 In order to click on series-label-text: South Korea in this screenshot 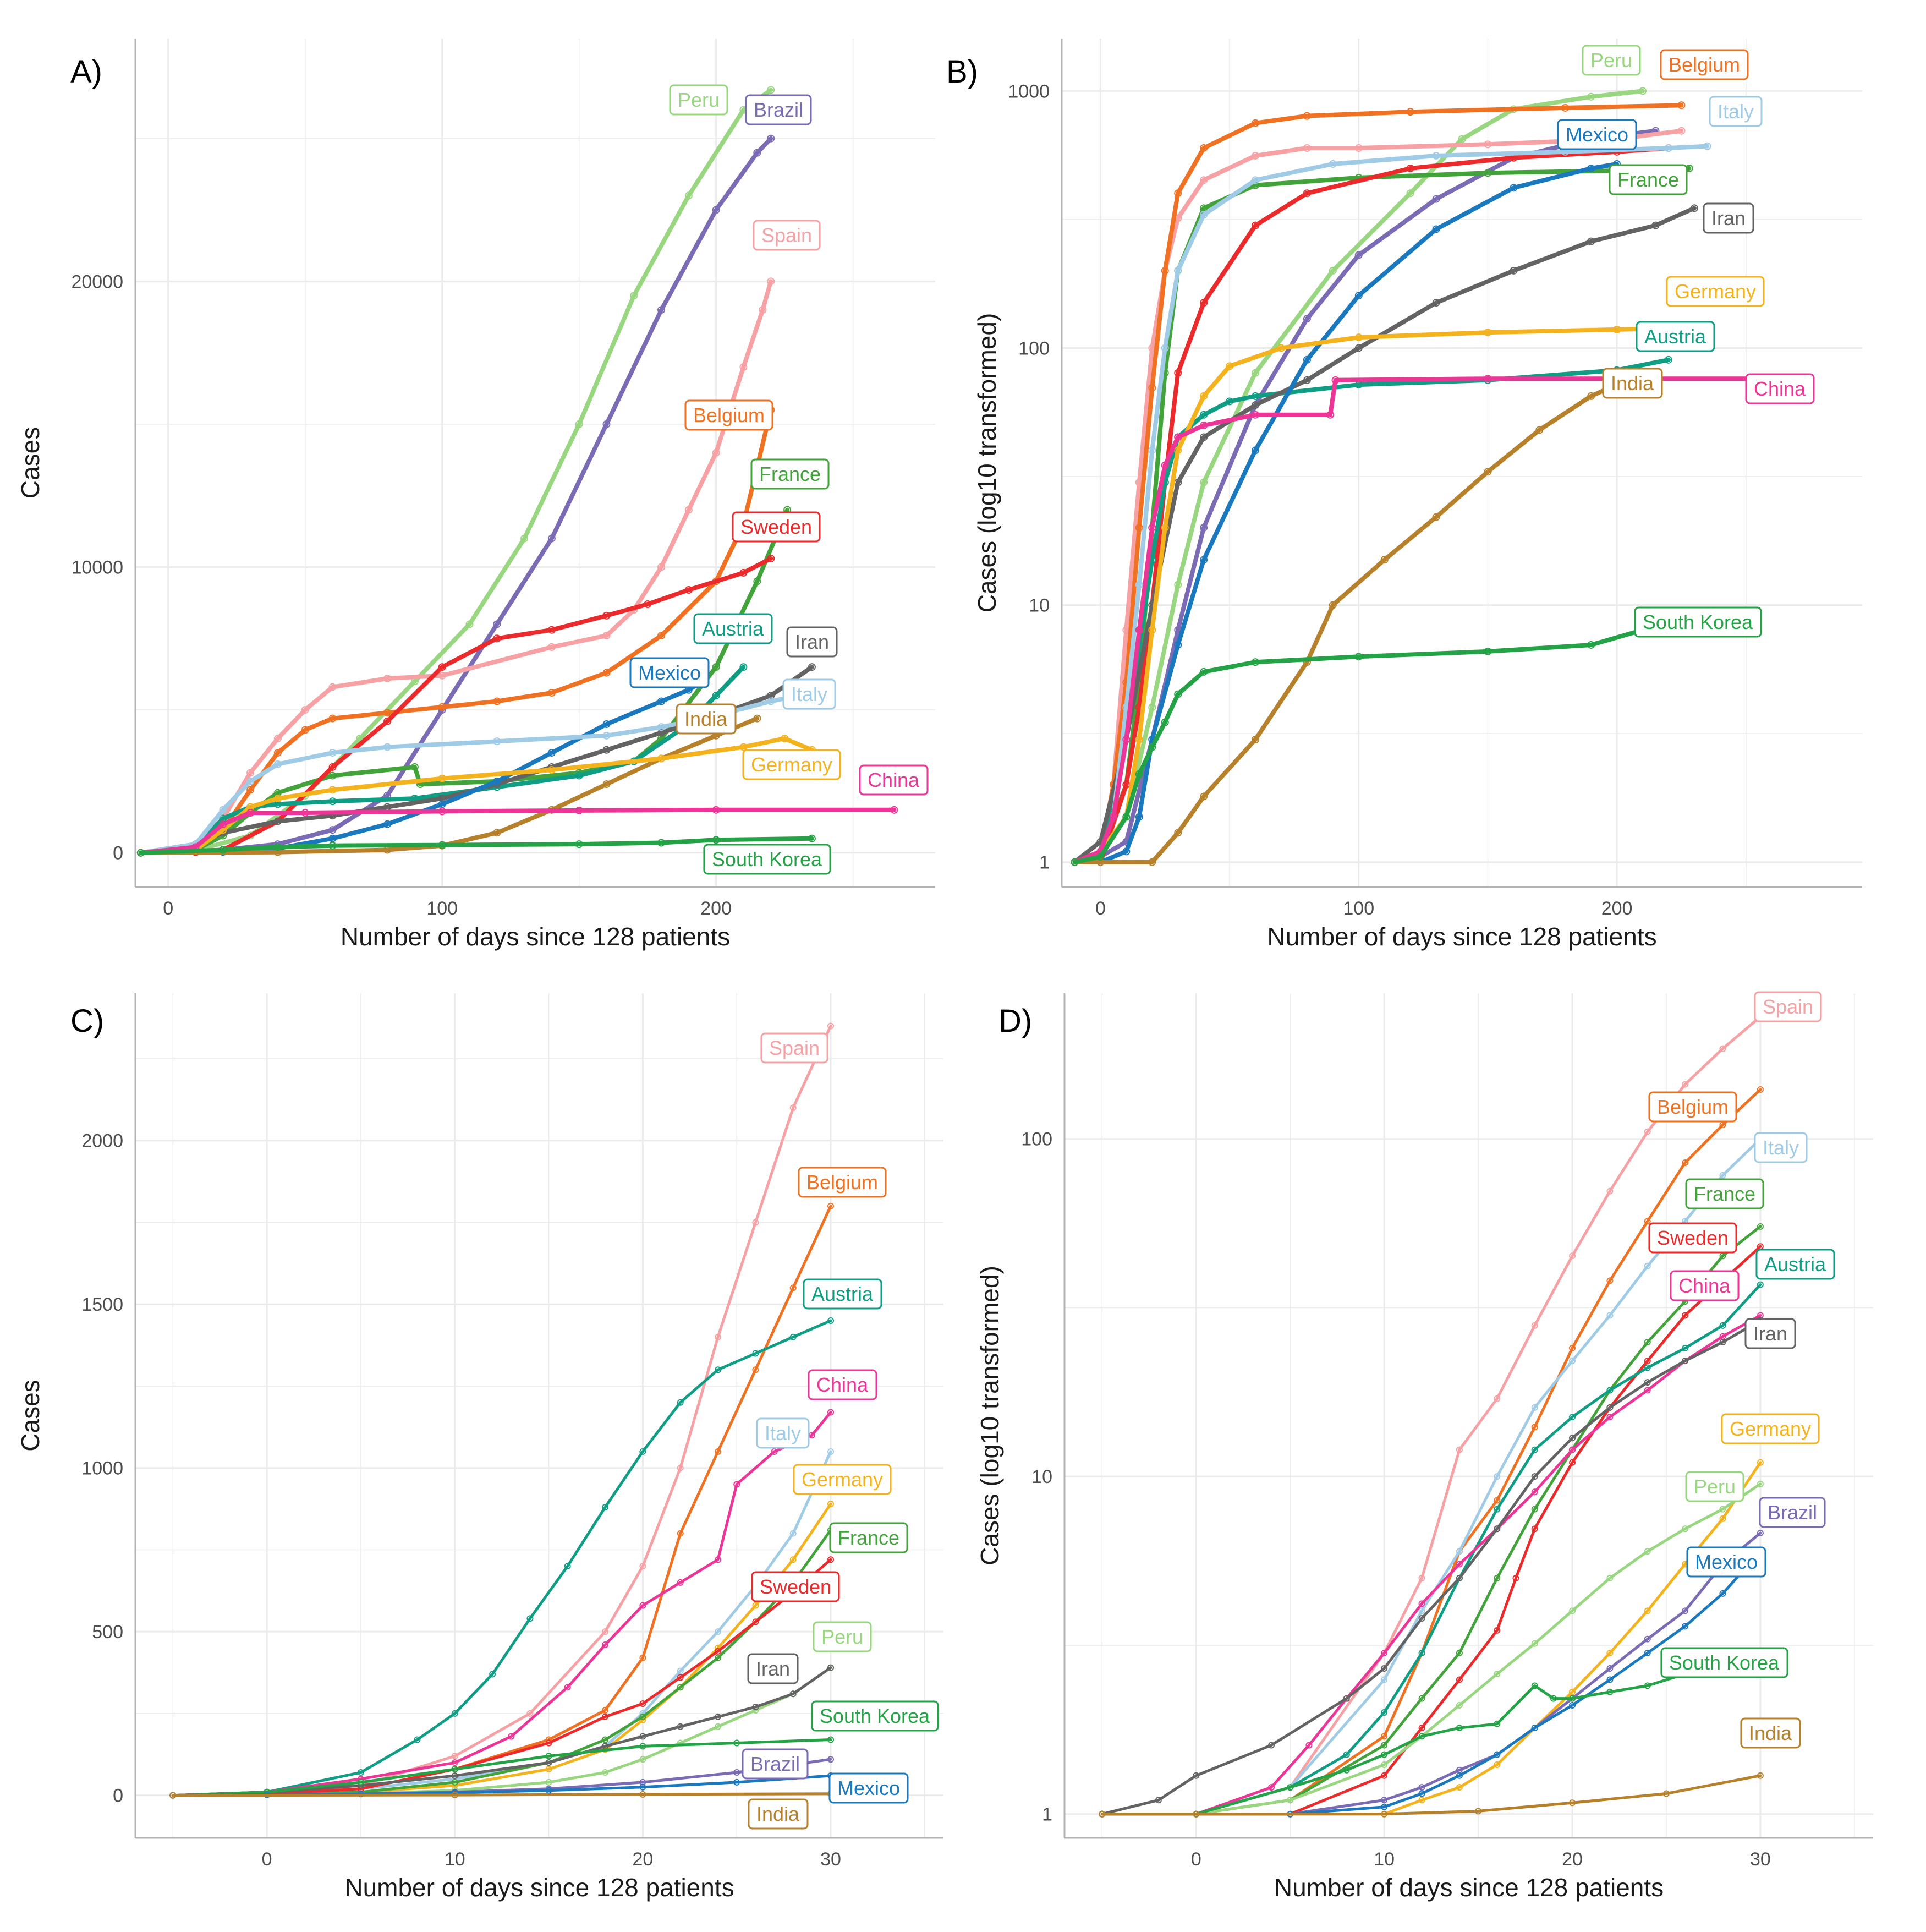, I will do `click(1724, 1662)`.